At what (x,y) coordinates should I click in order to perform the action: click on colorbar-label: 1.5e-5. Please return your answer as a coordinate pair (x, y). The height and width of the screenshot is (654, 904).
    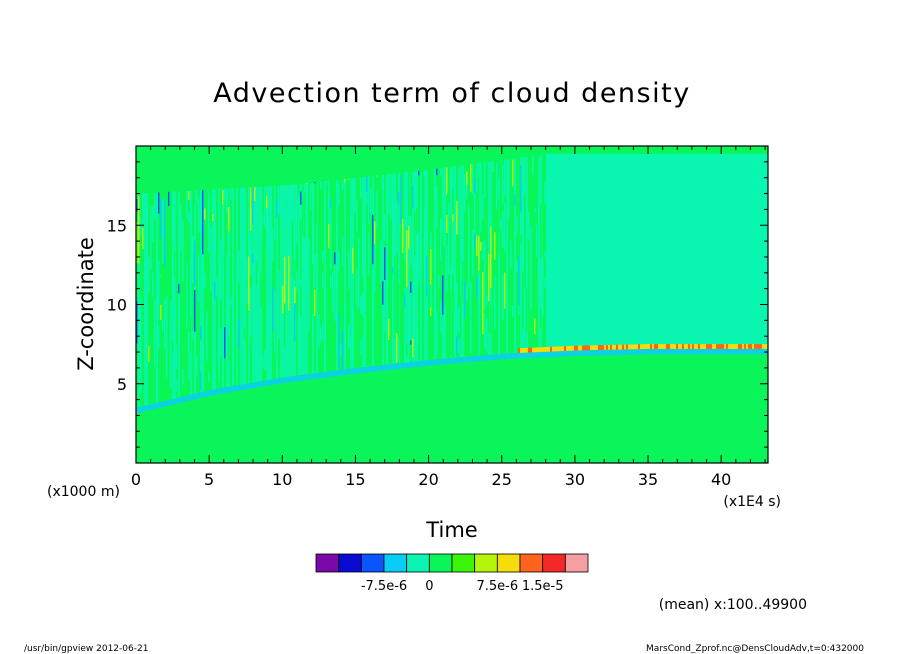
    Looking at the image, I should click on (543, 586).